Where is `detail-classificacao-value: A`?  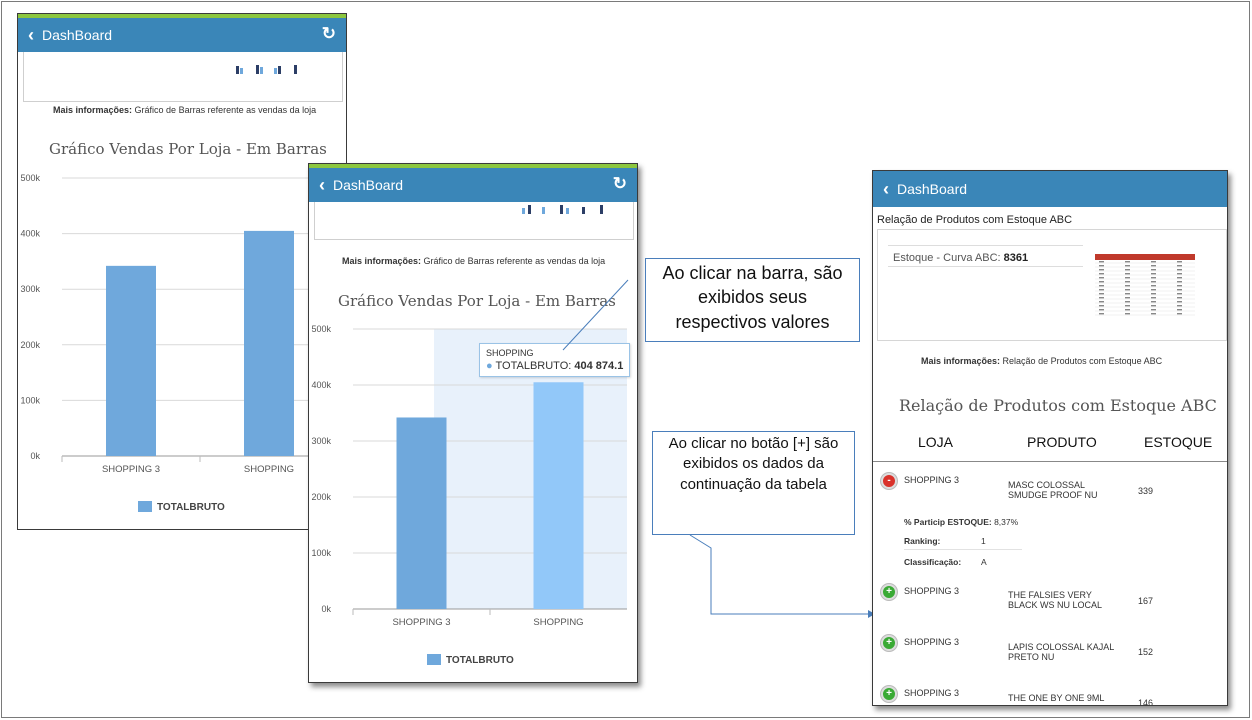 detail-classificacao-value: A is located at coordinates (984, 562).